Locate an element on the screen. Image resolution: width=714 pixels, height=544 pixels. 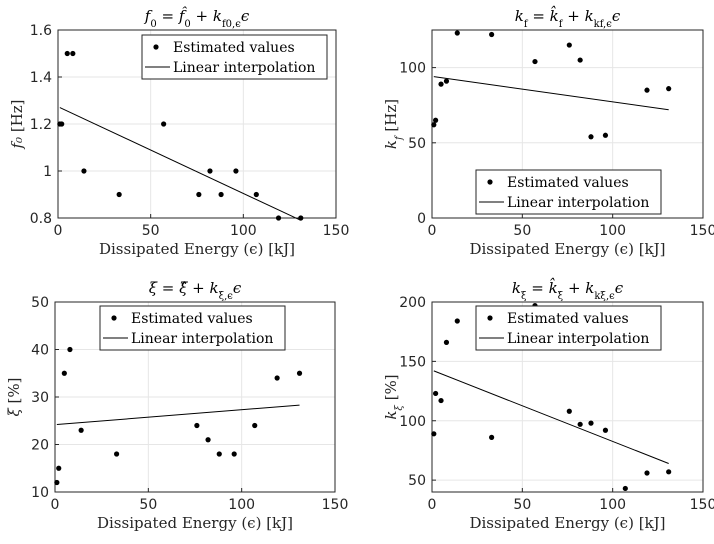
y-axis-label: ξ [%] is located at coordinates (14, 397).